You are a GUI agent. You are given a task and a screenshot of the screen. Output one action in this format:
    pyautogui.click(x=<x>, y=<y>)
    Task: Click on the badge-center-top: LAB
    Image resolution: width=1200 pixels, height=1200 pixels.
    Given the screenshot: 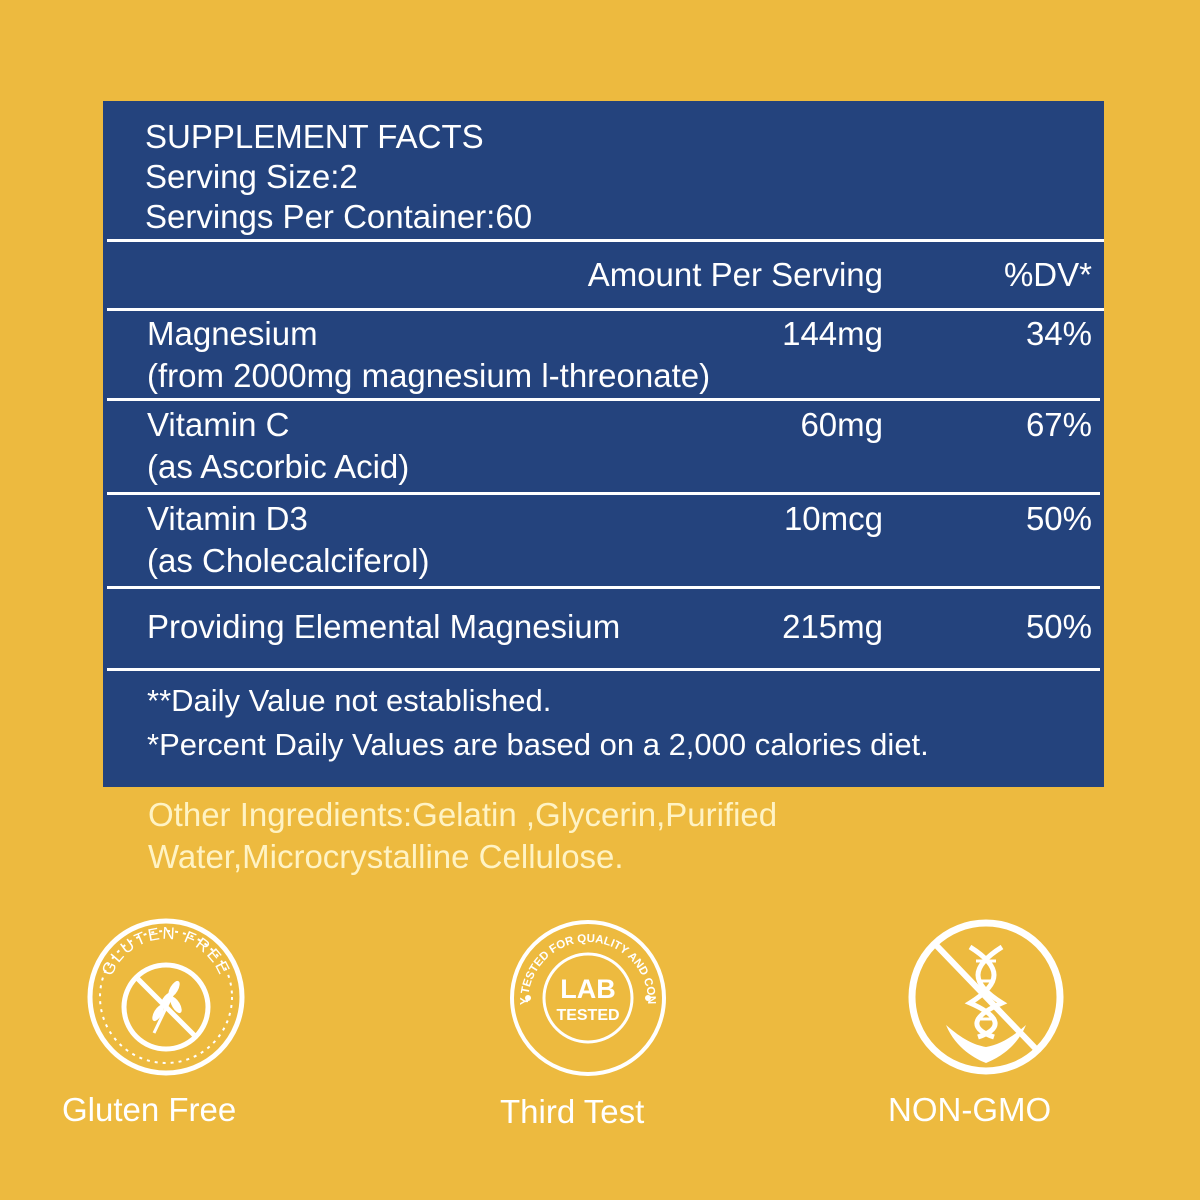 What is the action you would take?
    pyautogui.click(x=588, y=989)
    